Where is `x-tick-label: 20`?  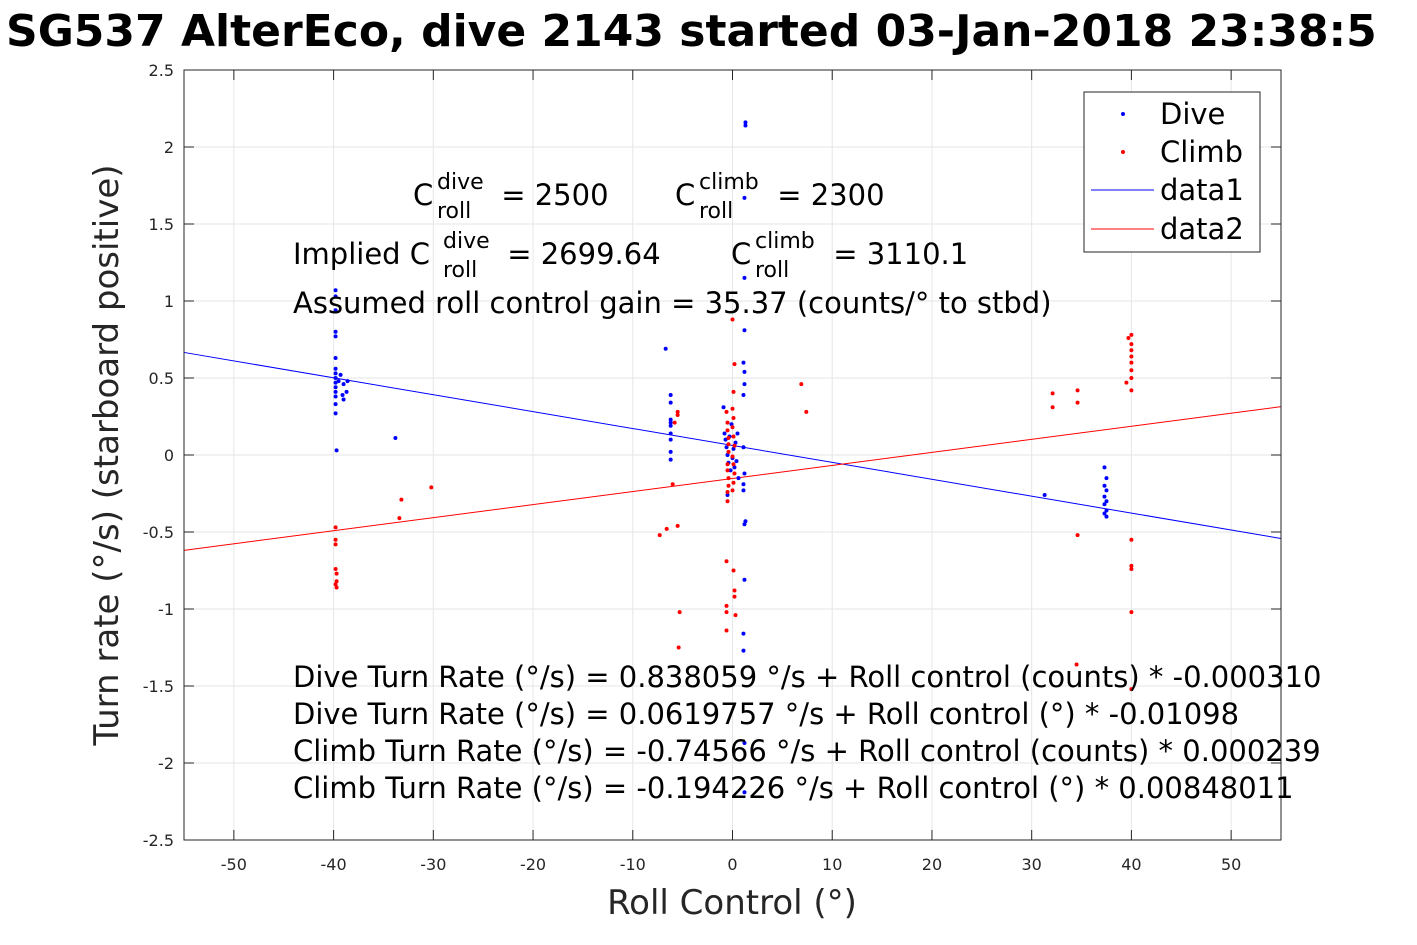 x-tick-label: 20 is located at coordinates (932, 864).